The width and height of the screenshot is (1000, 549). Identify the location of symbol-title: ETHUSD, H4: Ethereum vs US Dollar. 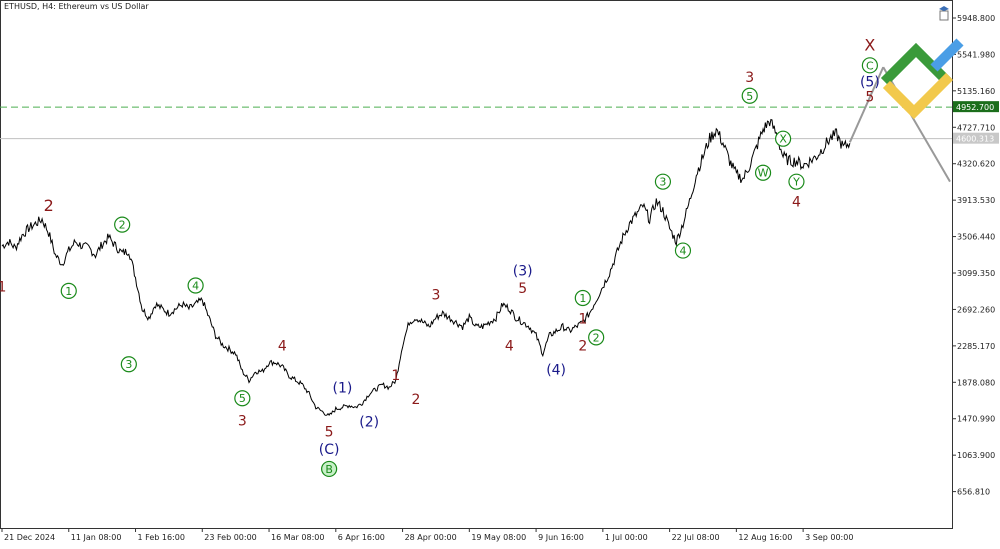
(76, 6).